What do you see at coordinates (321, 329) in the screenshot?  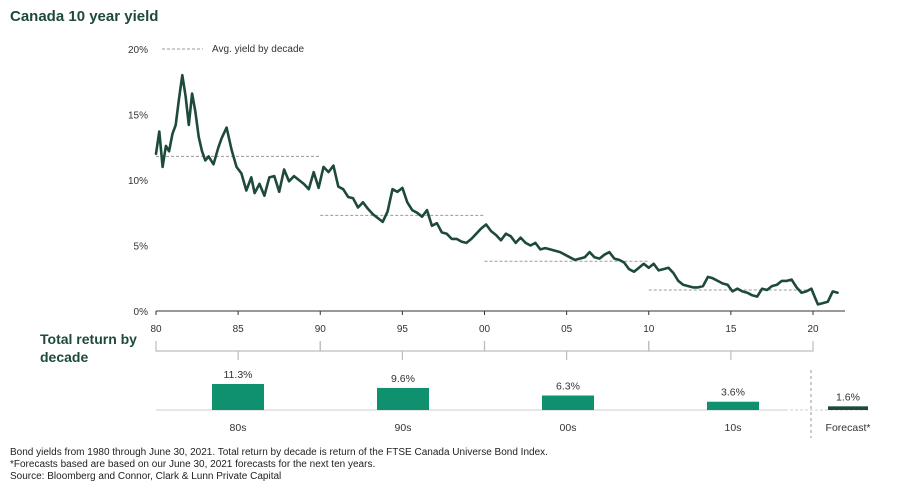 I see `x-tick-label: 90` at bounding box center [321, 329].